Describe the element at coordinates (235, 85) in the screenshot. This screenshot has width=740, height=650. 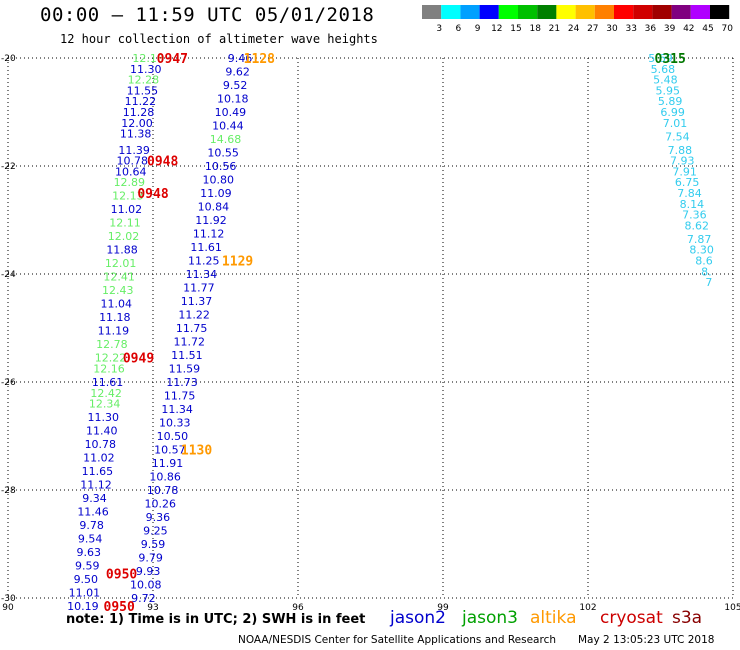
I see `wave-height-point: 9.52` at that location.